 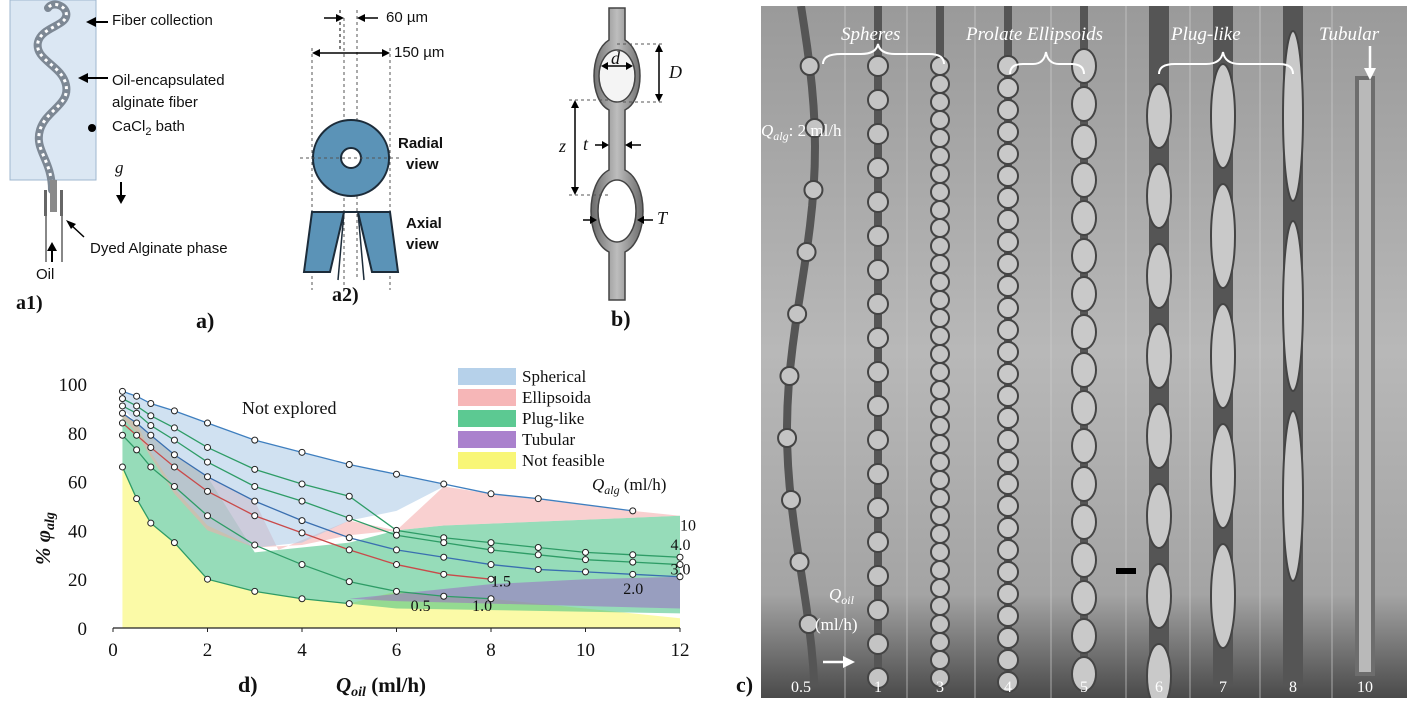 I want to click on y-axis-title-phi: % φ, so click(x=43, y=547).